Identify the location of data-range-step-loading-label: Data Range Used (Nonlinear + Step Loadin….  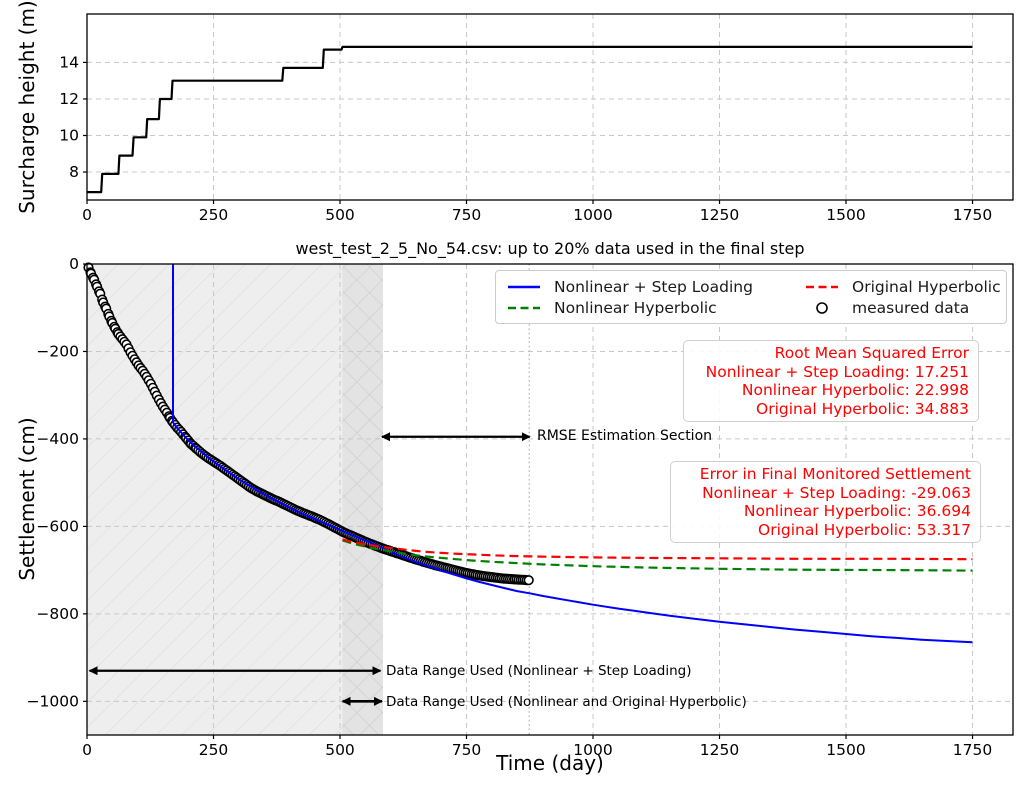
(539, 671).